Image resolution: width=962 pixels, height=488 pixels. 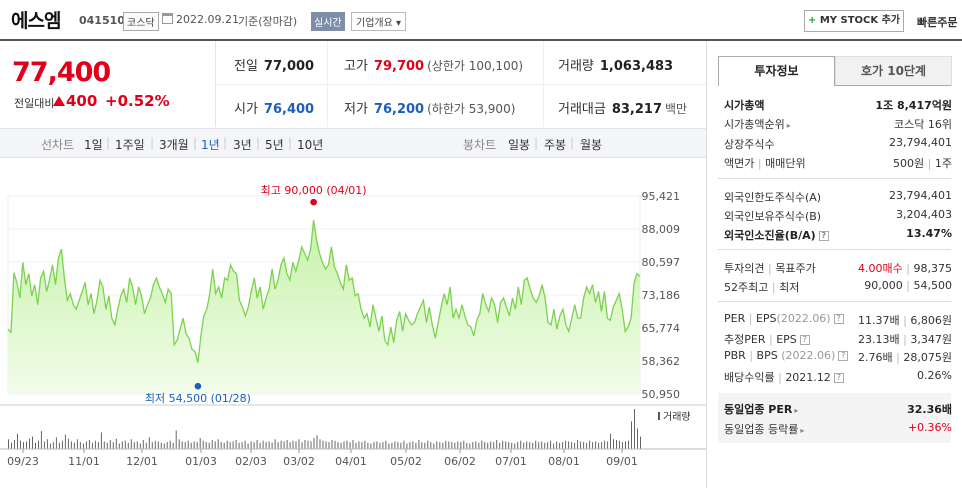 What do you see at coordinates (812, 20) in the screenshot?
I see `plus-icon: +` at bounding box center [812, 20].